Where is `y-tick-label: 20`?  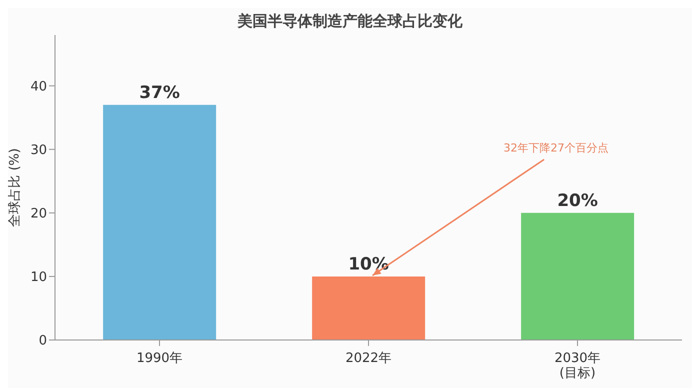 y-tick-label: 20 is located at coordinates (38, 214).